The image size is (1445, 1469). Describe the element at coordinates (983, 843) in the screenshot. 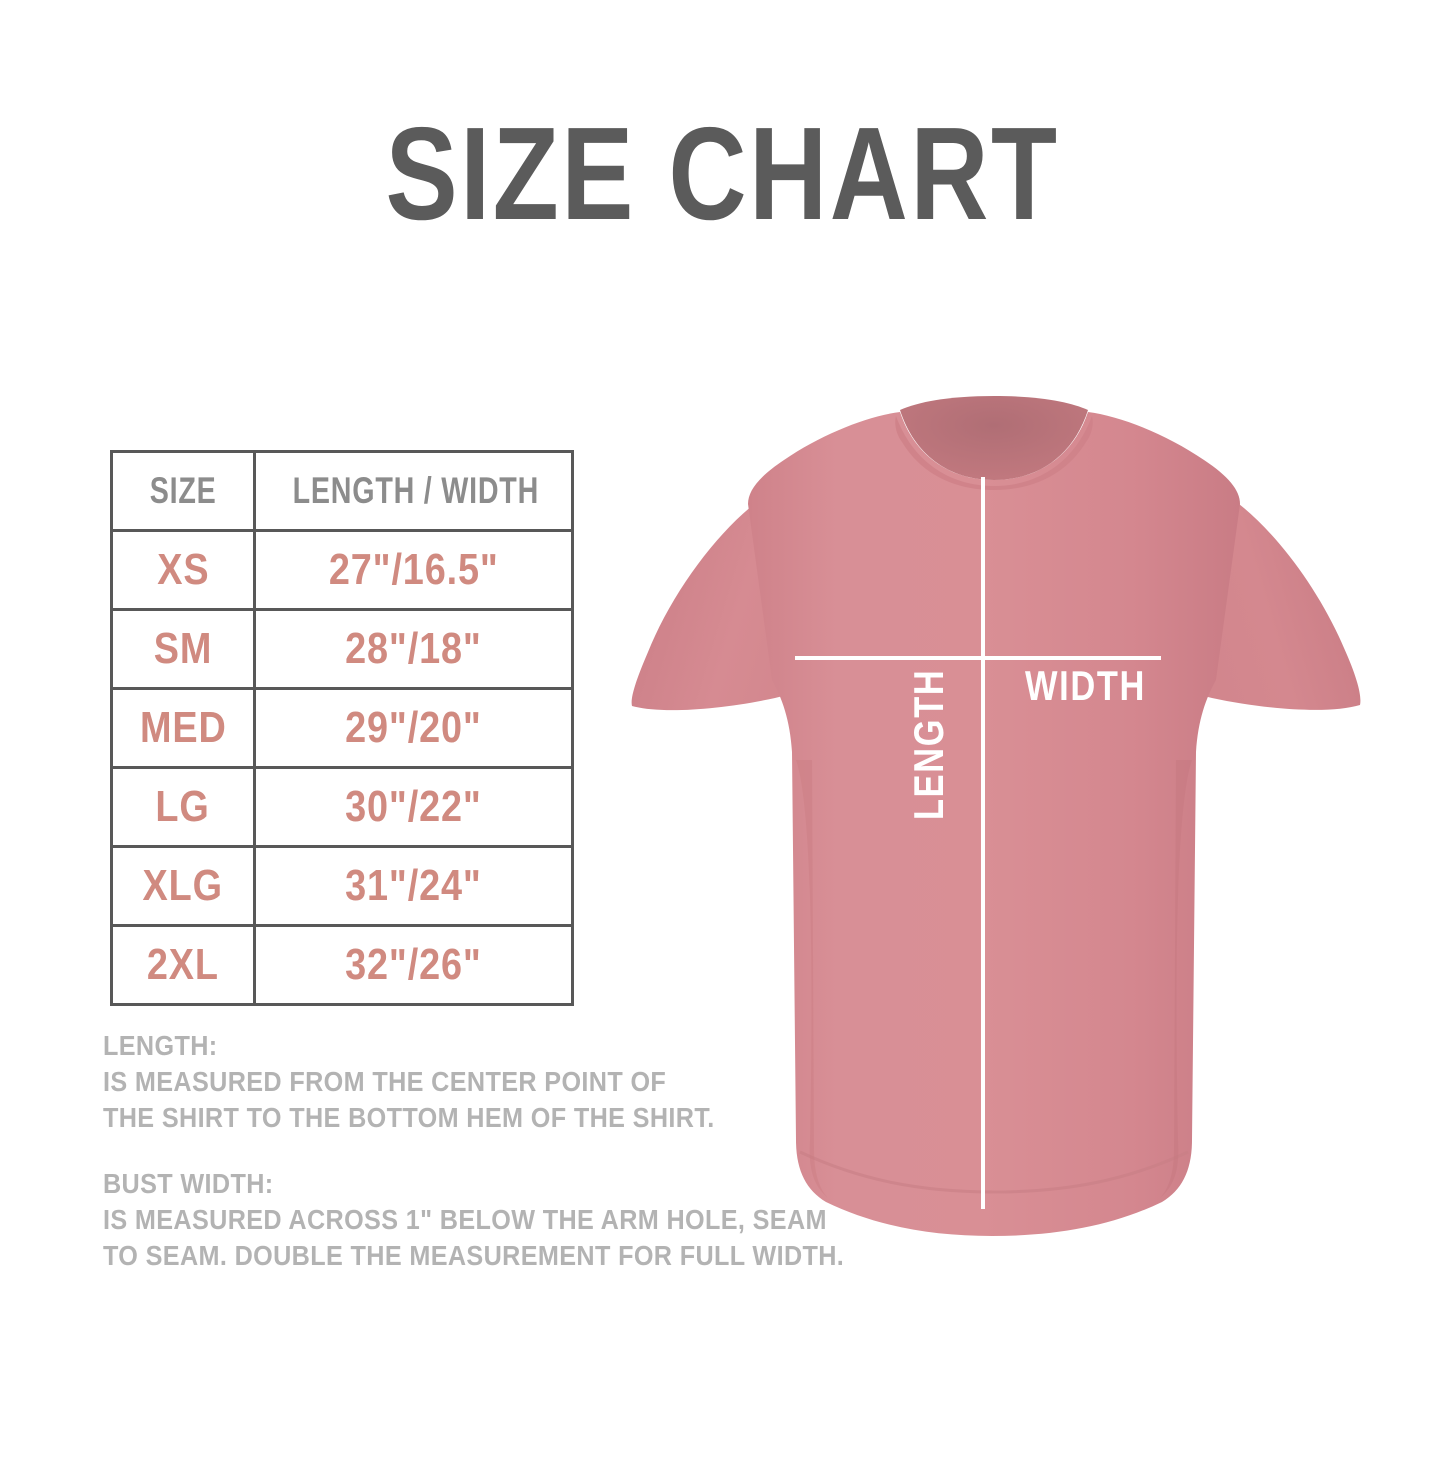

I see `length-guide-line` at that location.